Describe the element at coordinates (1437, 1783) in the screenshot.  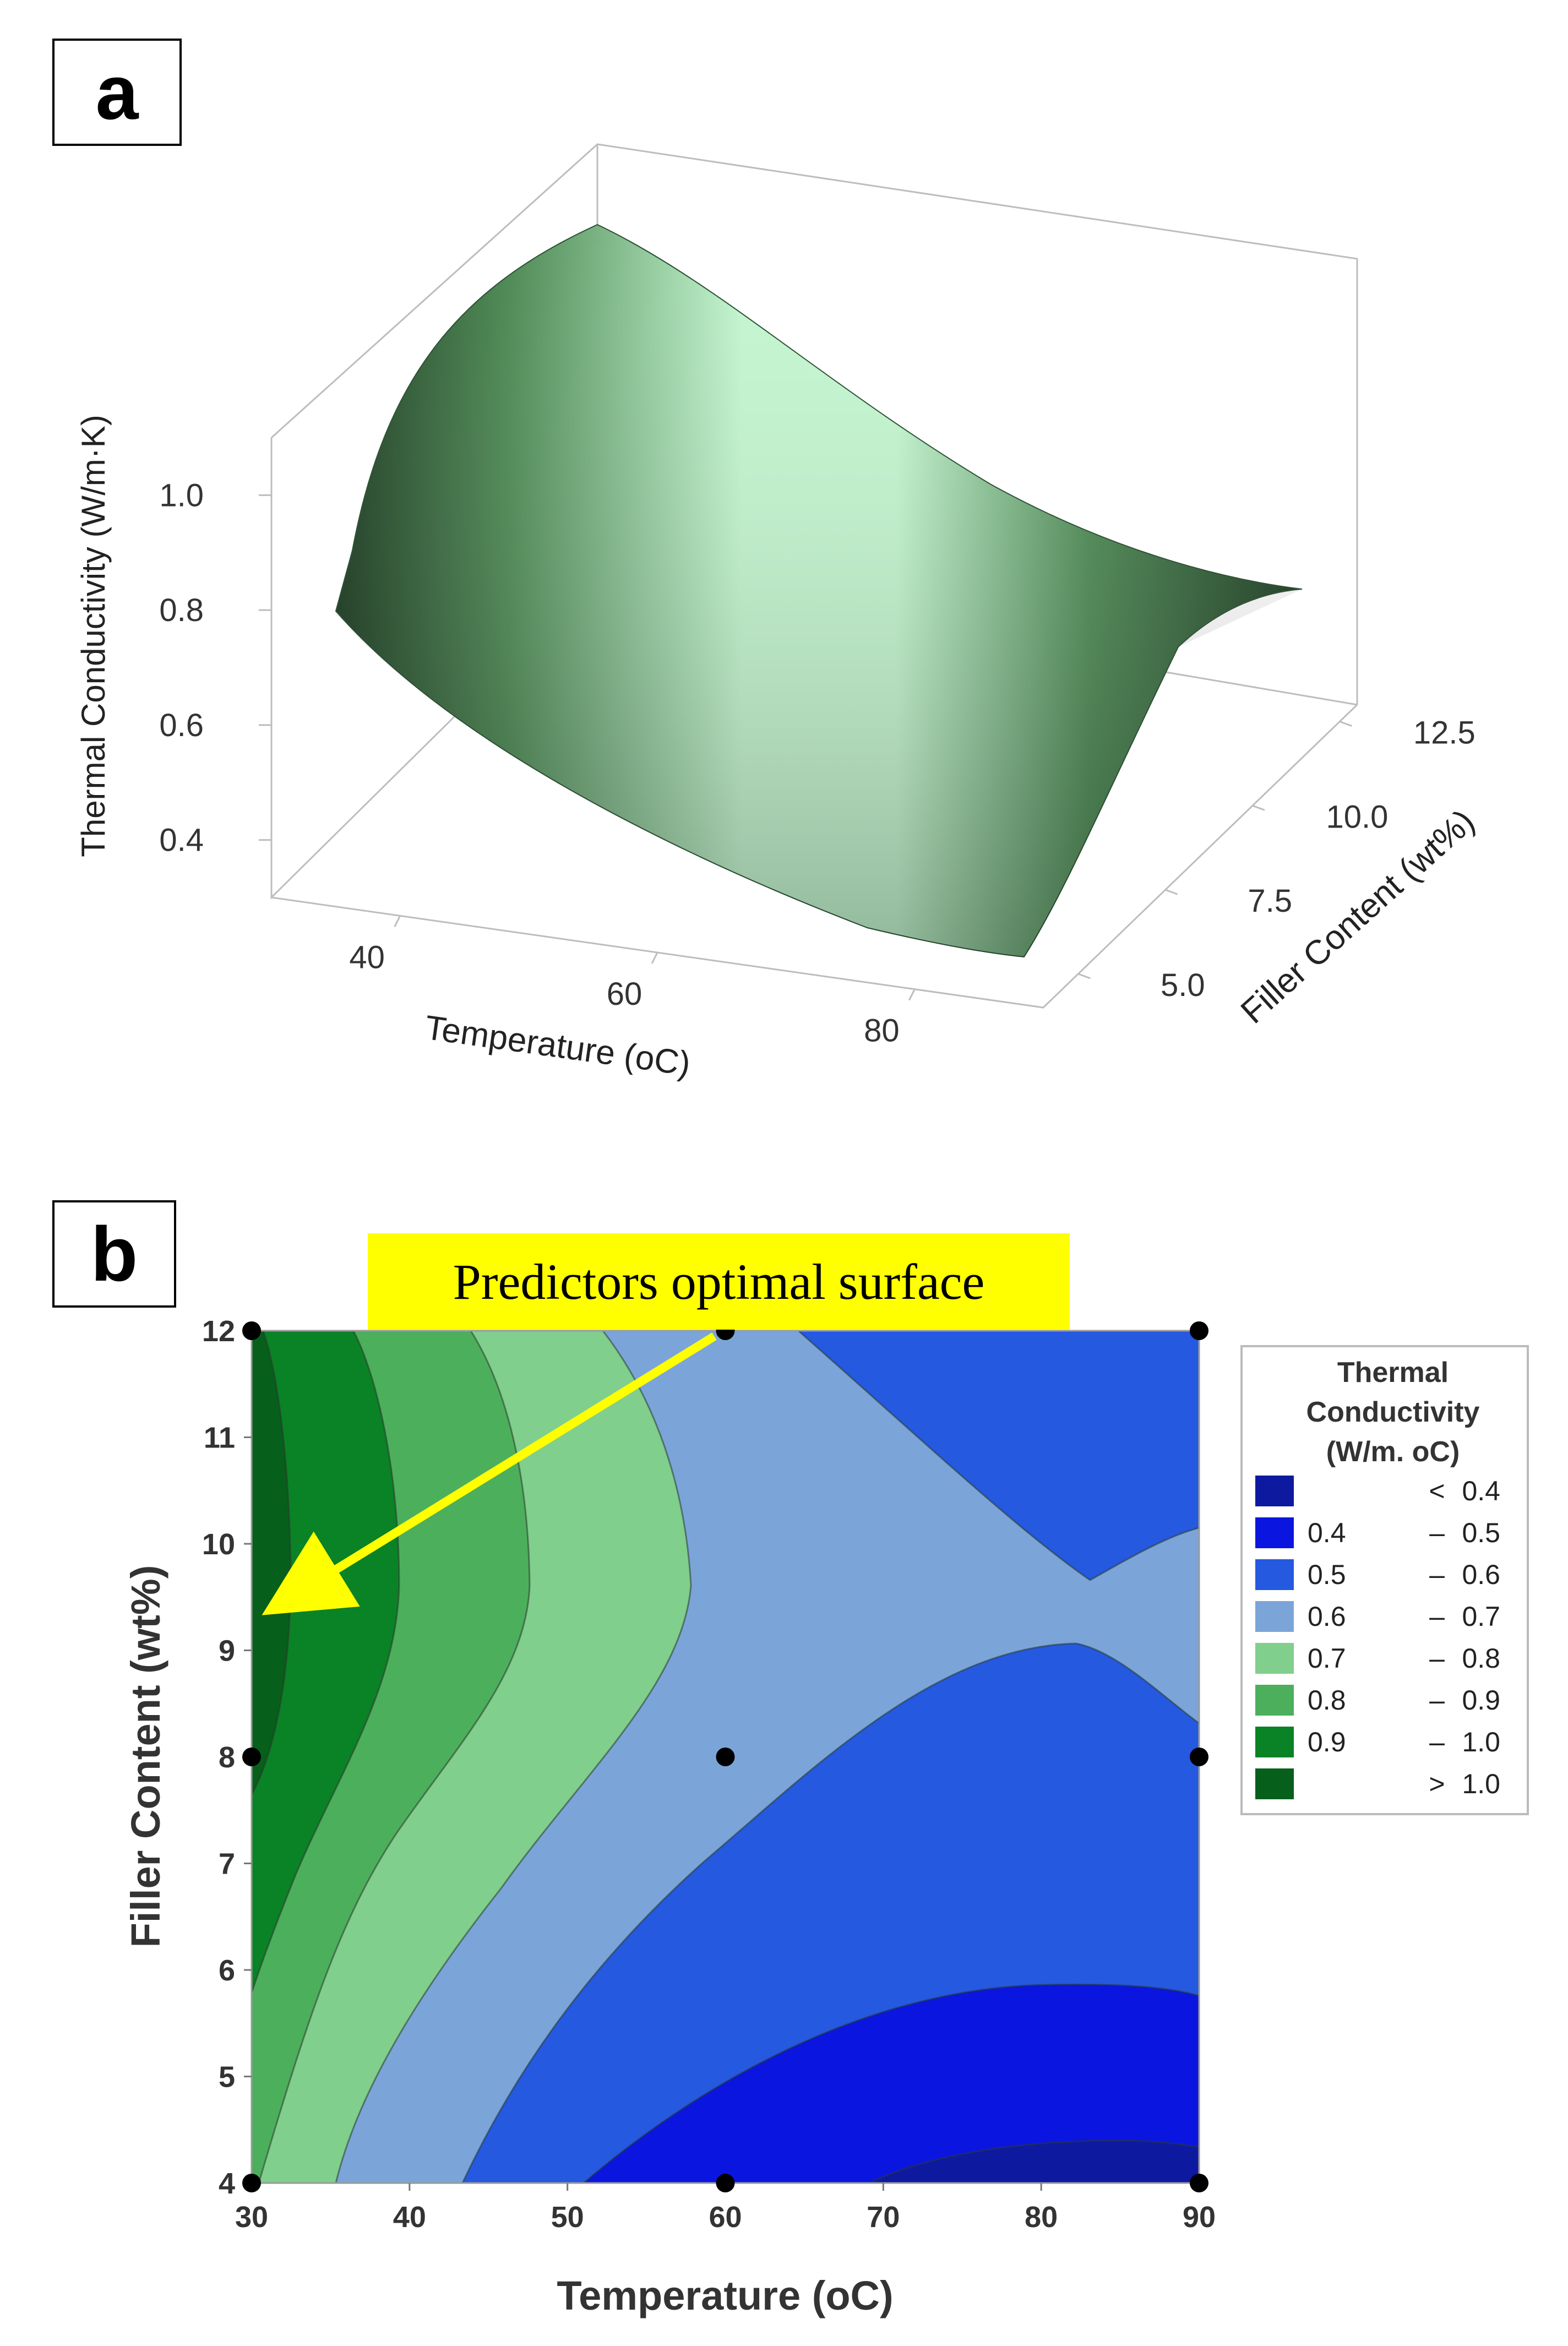
I see `legend-sep: >` at that location.